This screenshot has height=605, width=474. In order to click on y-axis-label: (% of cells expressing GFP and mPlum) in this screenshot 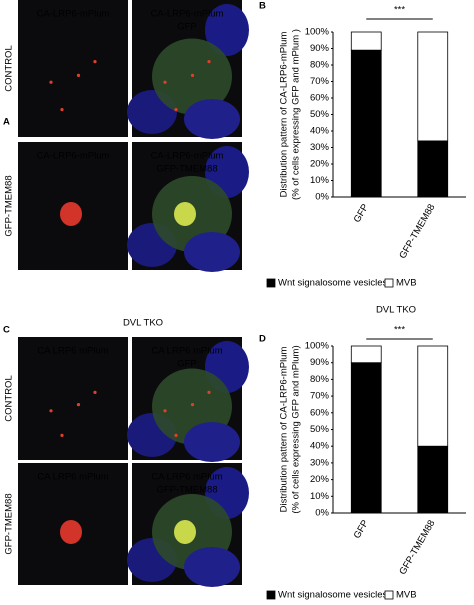, I will do `click(296, 429)`.